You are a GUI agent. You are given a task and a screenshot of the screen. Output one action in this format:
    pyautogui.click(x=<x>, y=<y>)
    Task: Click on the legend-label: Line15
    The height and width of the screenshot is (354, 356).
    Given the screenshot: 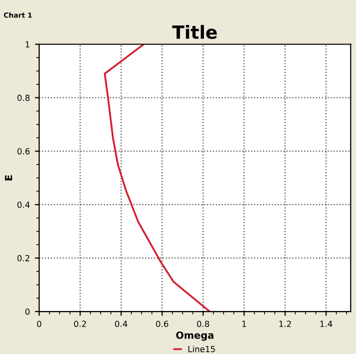 What is the action you would take?
    pyautogui.click(x=201, y=349)
    